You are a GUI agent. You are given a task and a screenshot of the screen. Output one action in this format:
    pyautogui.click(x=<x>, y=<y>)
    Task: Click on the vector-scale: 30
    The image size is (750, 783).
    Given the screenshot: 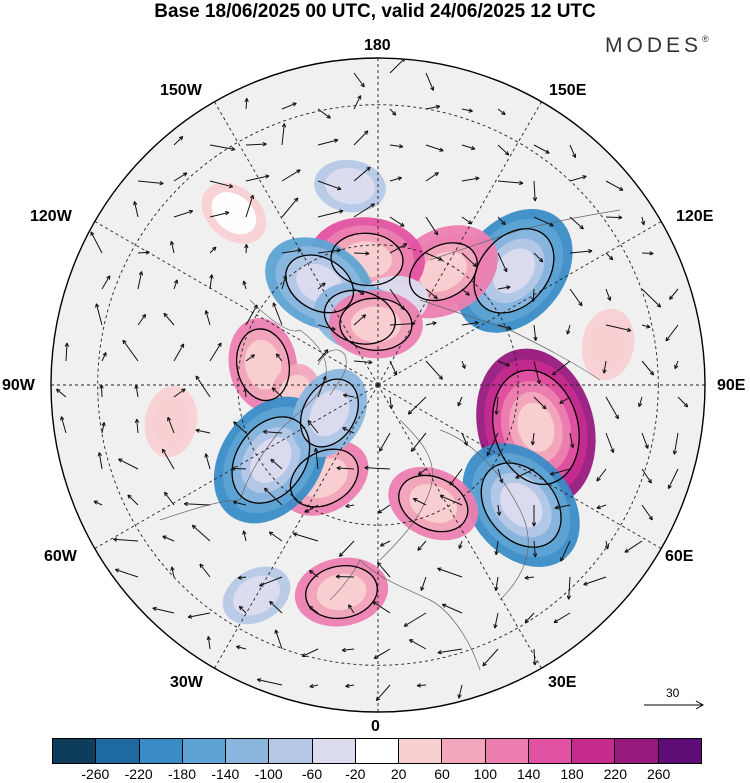 What is the action you would take?
    pyautogui.click(x=675, y=701)
    